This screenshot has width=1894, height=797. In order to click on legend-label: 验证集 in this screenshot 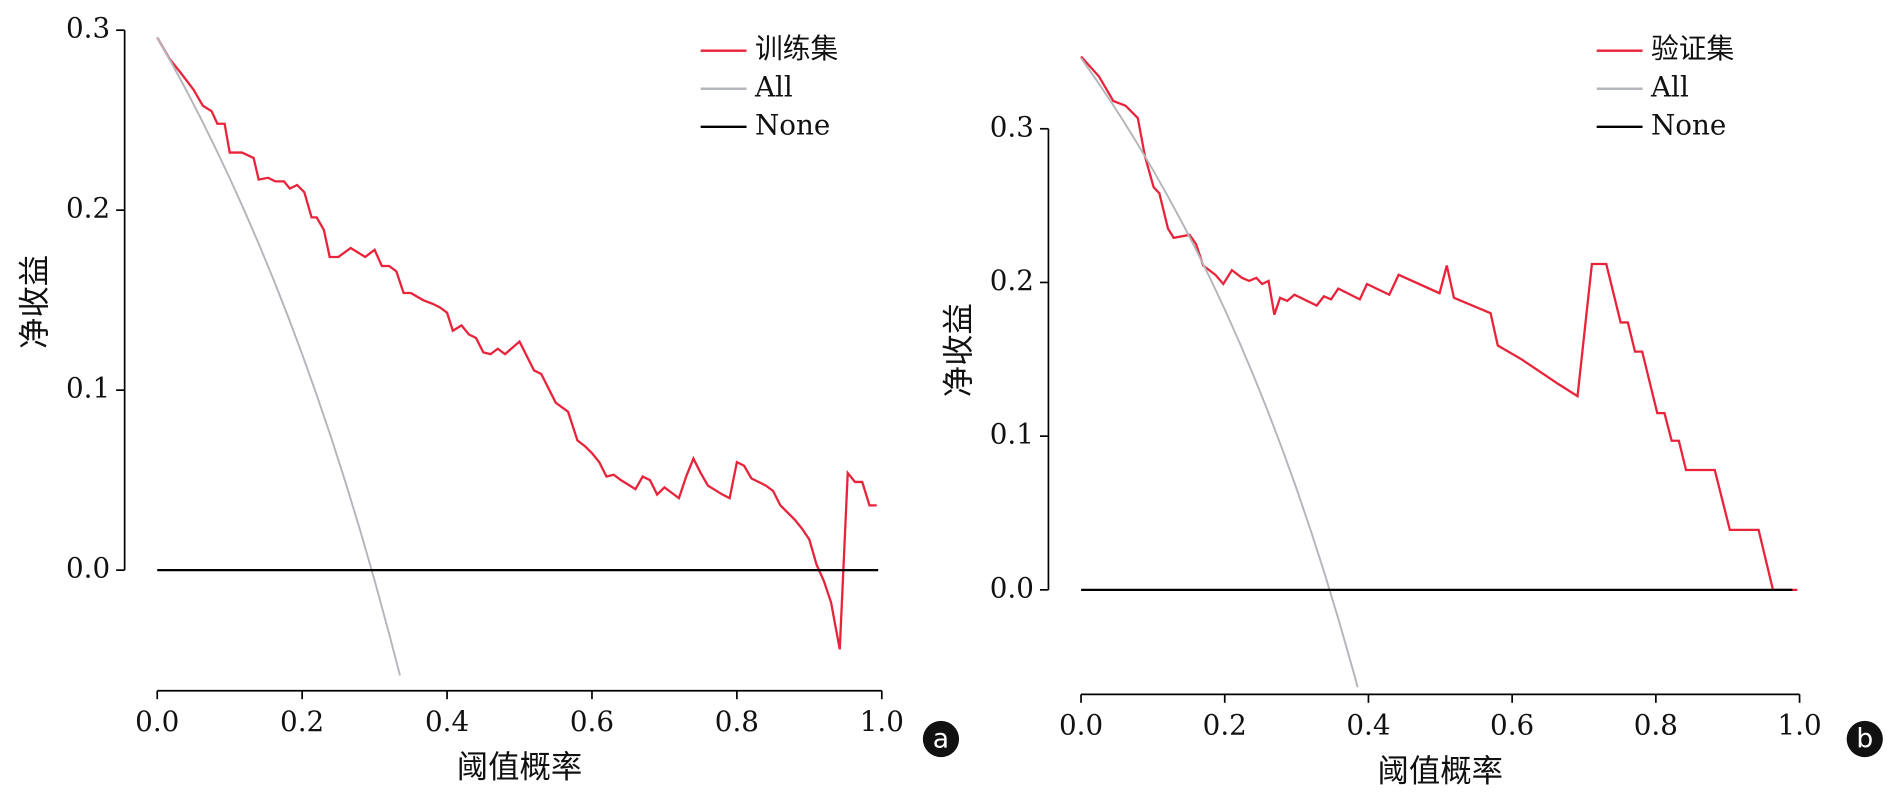, I will do `click(1692, 48)`.